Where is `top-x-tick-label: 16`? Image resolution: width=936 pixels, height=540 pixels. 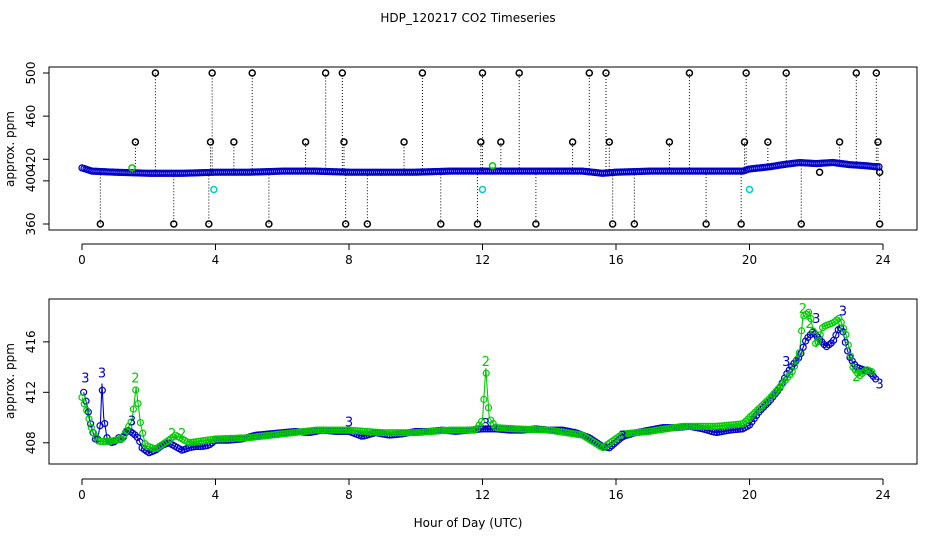
top-x-tick-label: 16 is located at coordinates (615, 260).